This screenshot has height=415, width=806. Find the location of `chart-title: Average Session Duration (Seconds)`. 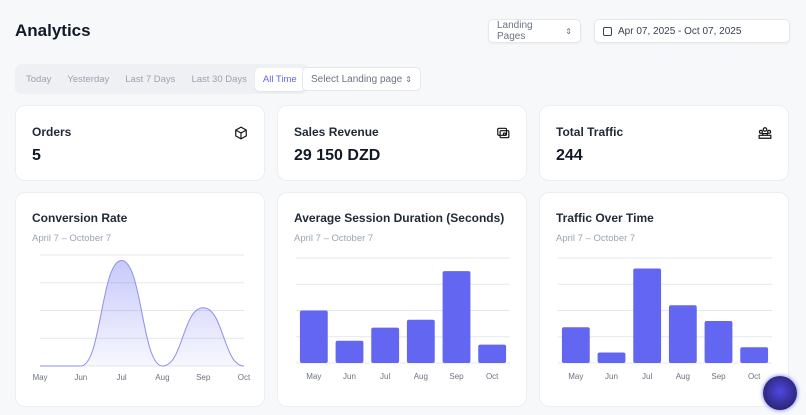

chart-title: Average Session Duration (Seconds) is located at coordinates (399, 218).